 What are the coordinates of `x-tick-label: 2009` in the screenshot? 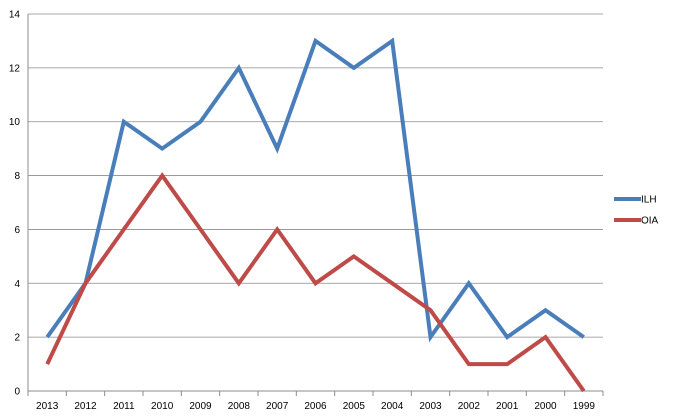 It's located at (200, 406).